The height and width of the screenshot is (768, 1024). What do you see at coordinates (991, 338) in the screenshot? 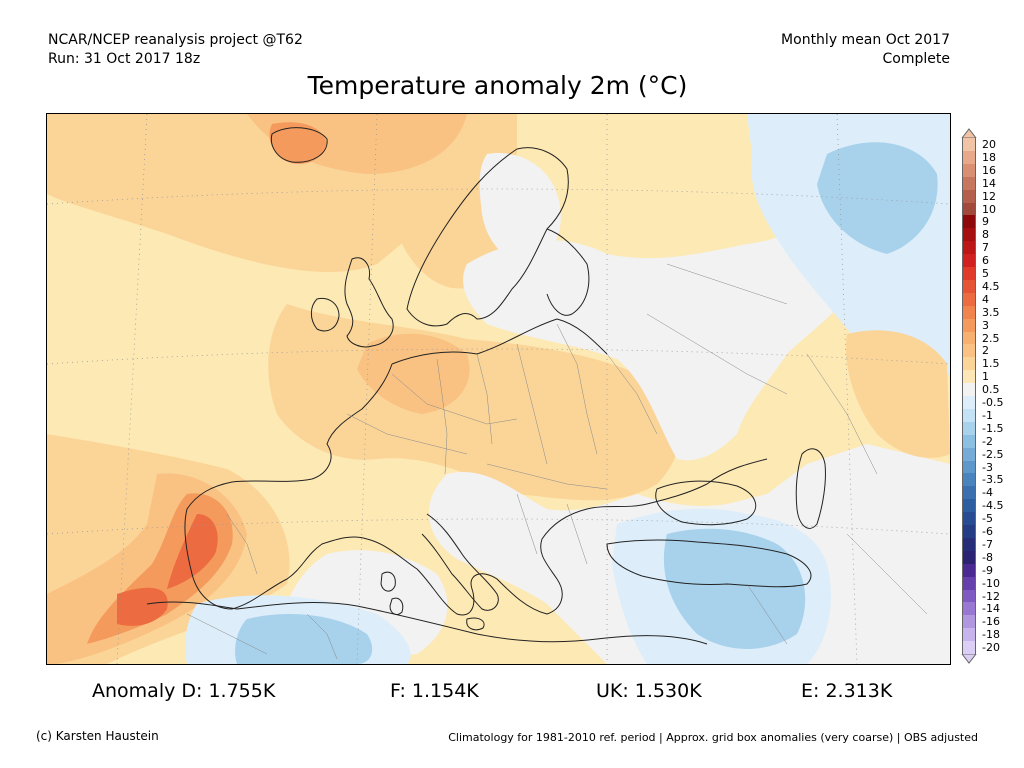
I see `colorbar-label: 2.5` at bounding box center [991, 338].